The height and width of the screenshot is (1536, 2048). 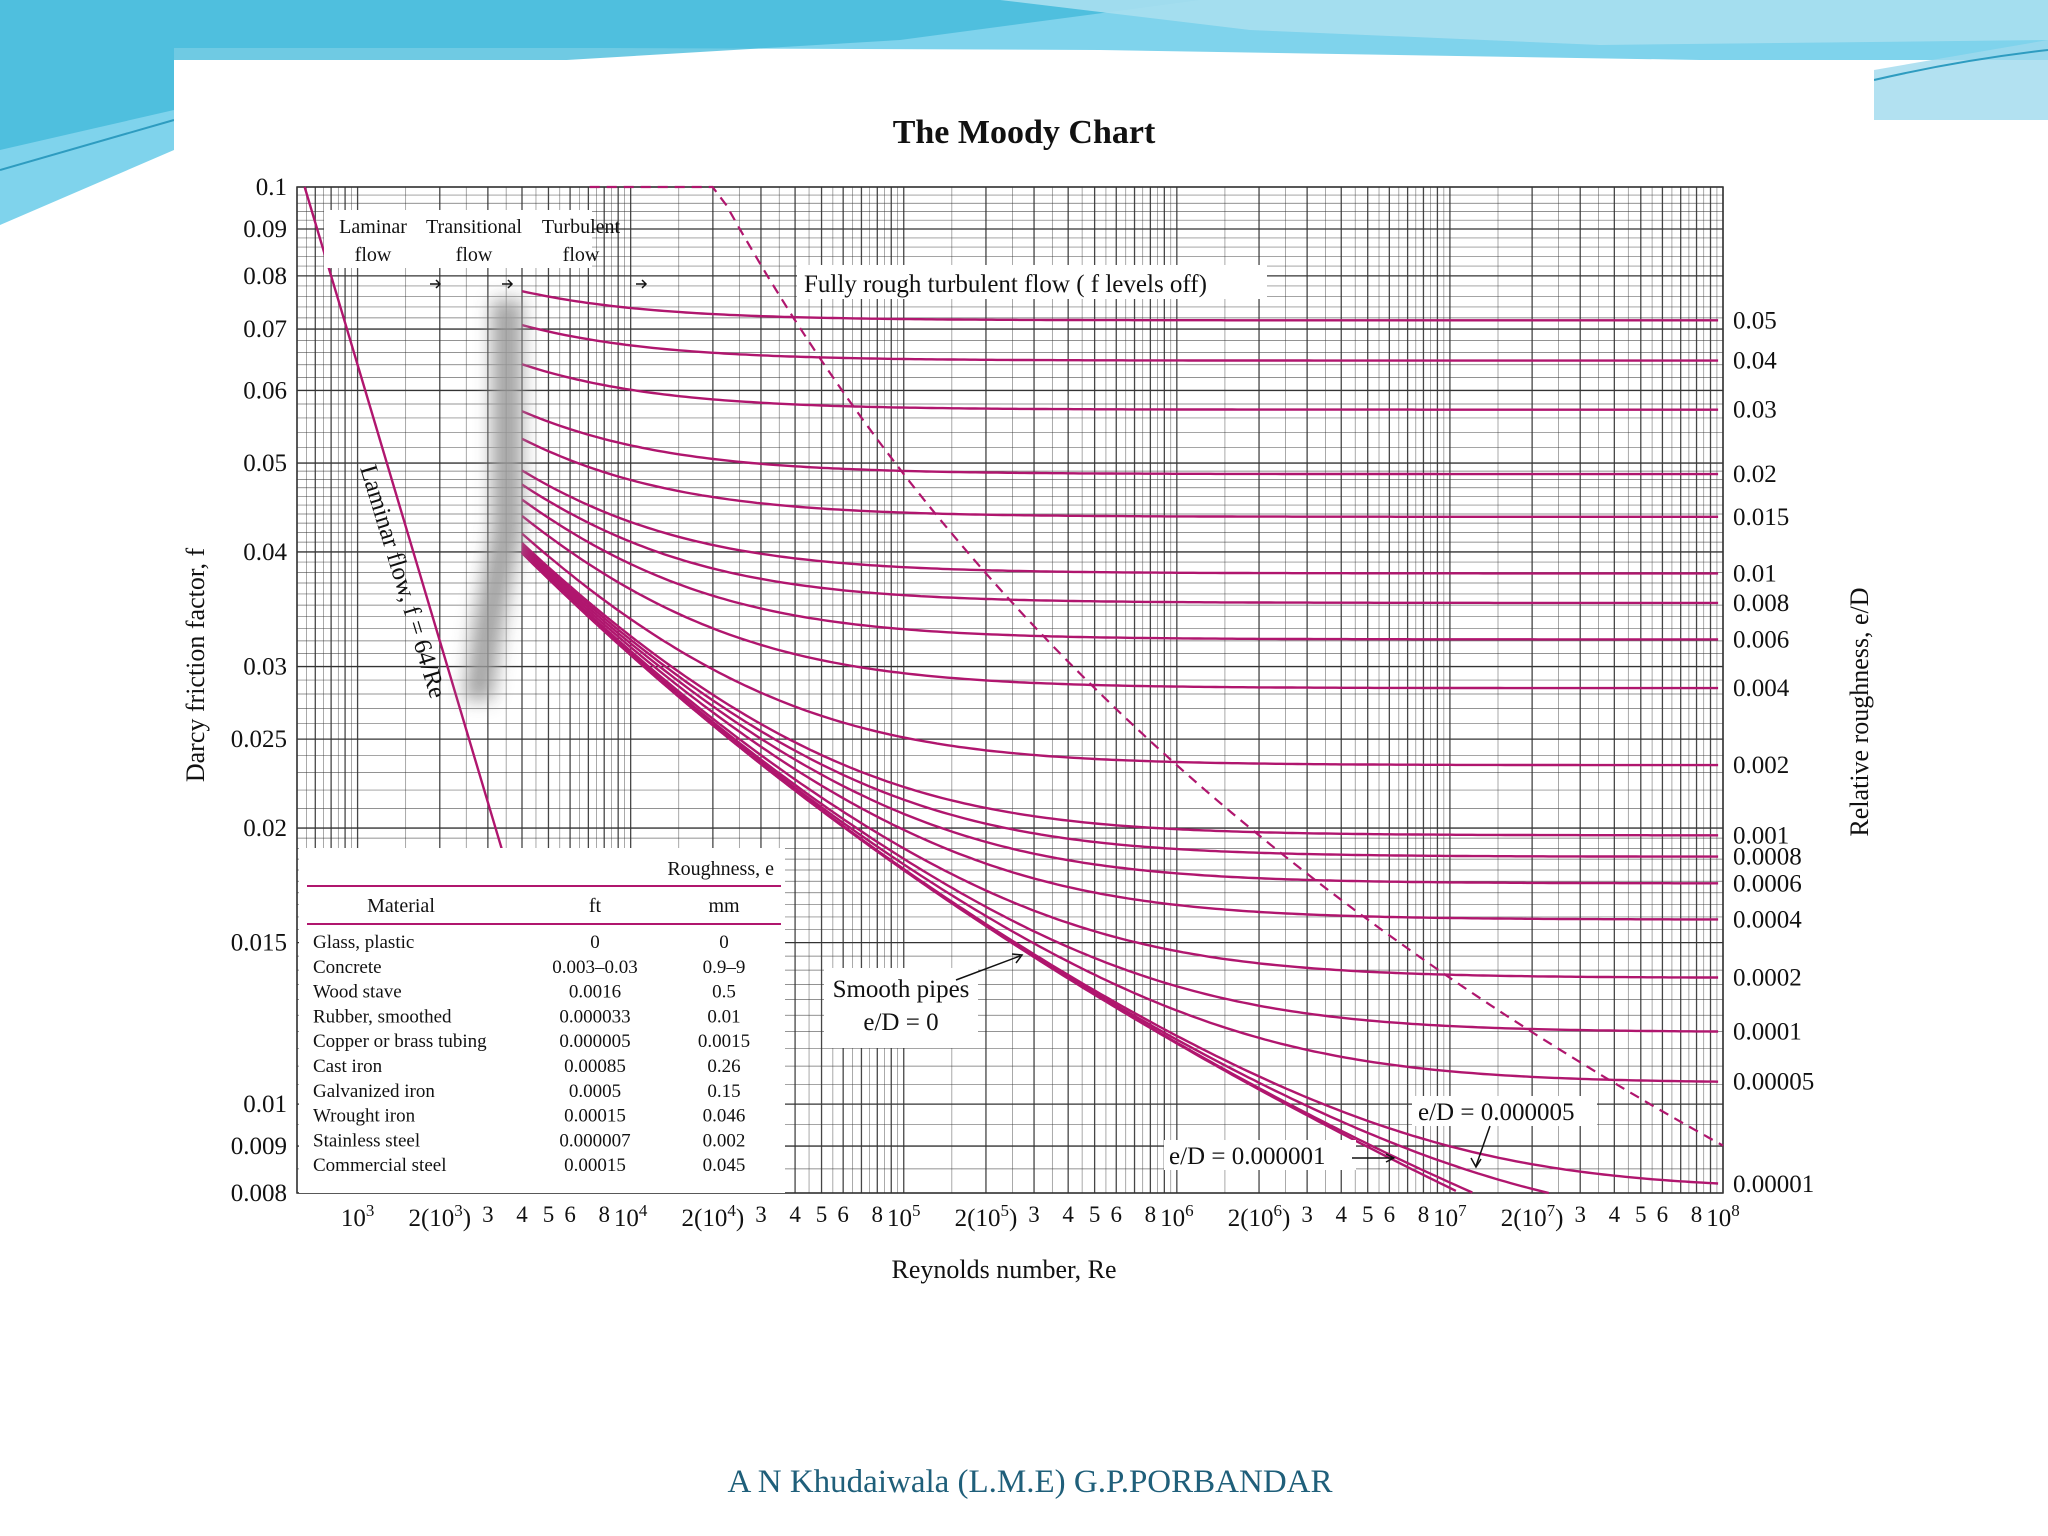 What do you see at coordinates (904, 1216) in the screenshot?
I see `x-tick-label: 10⁵` at bounding box center [904, 1216].